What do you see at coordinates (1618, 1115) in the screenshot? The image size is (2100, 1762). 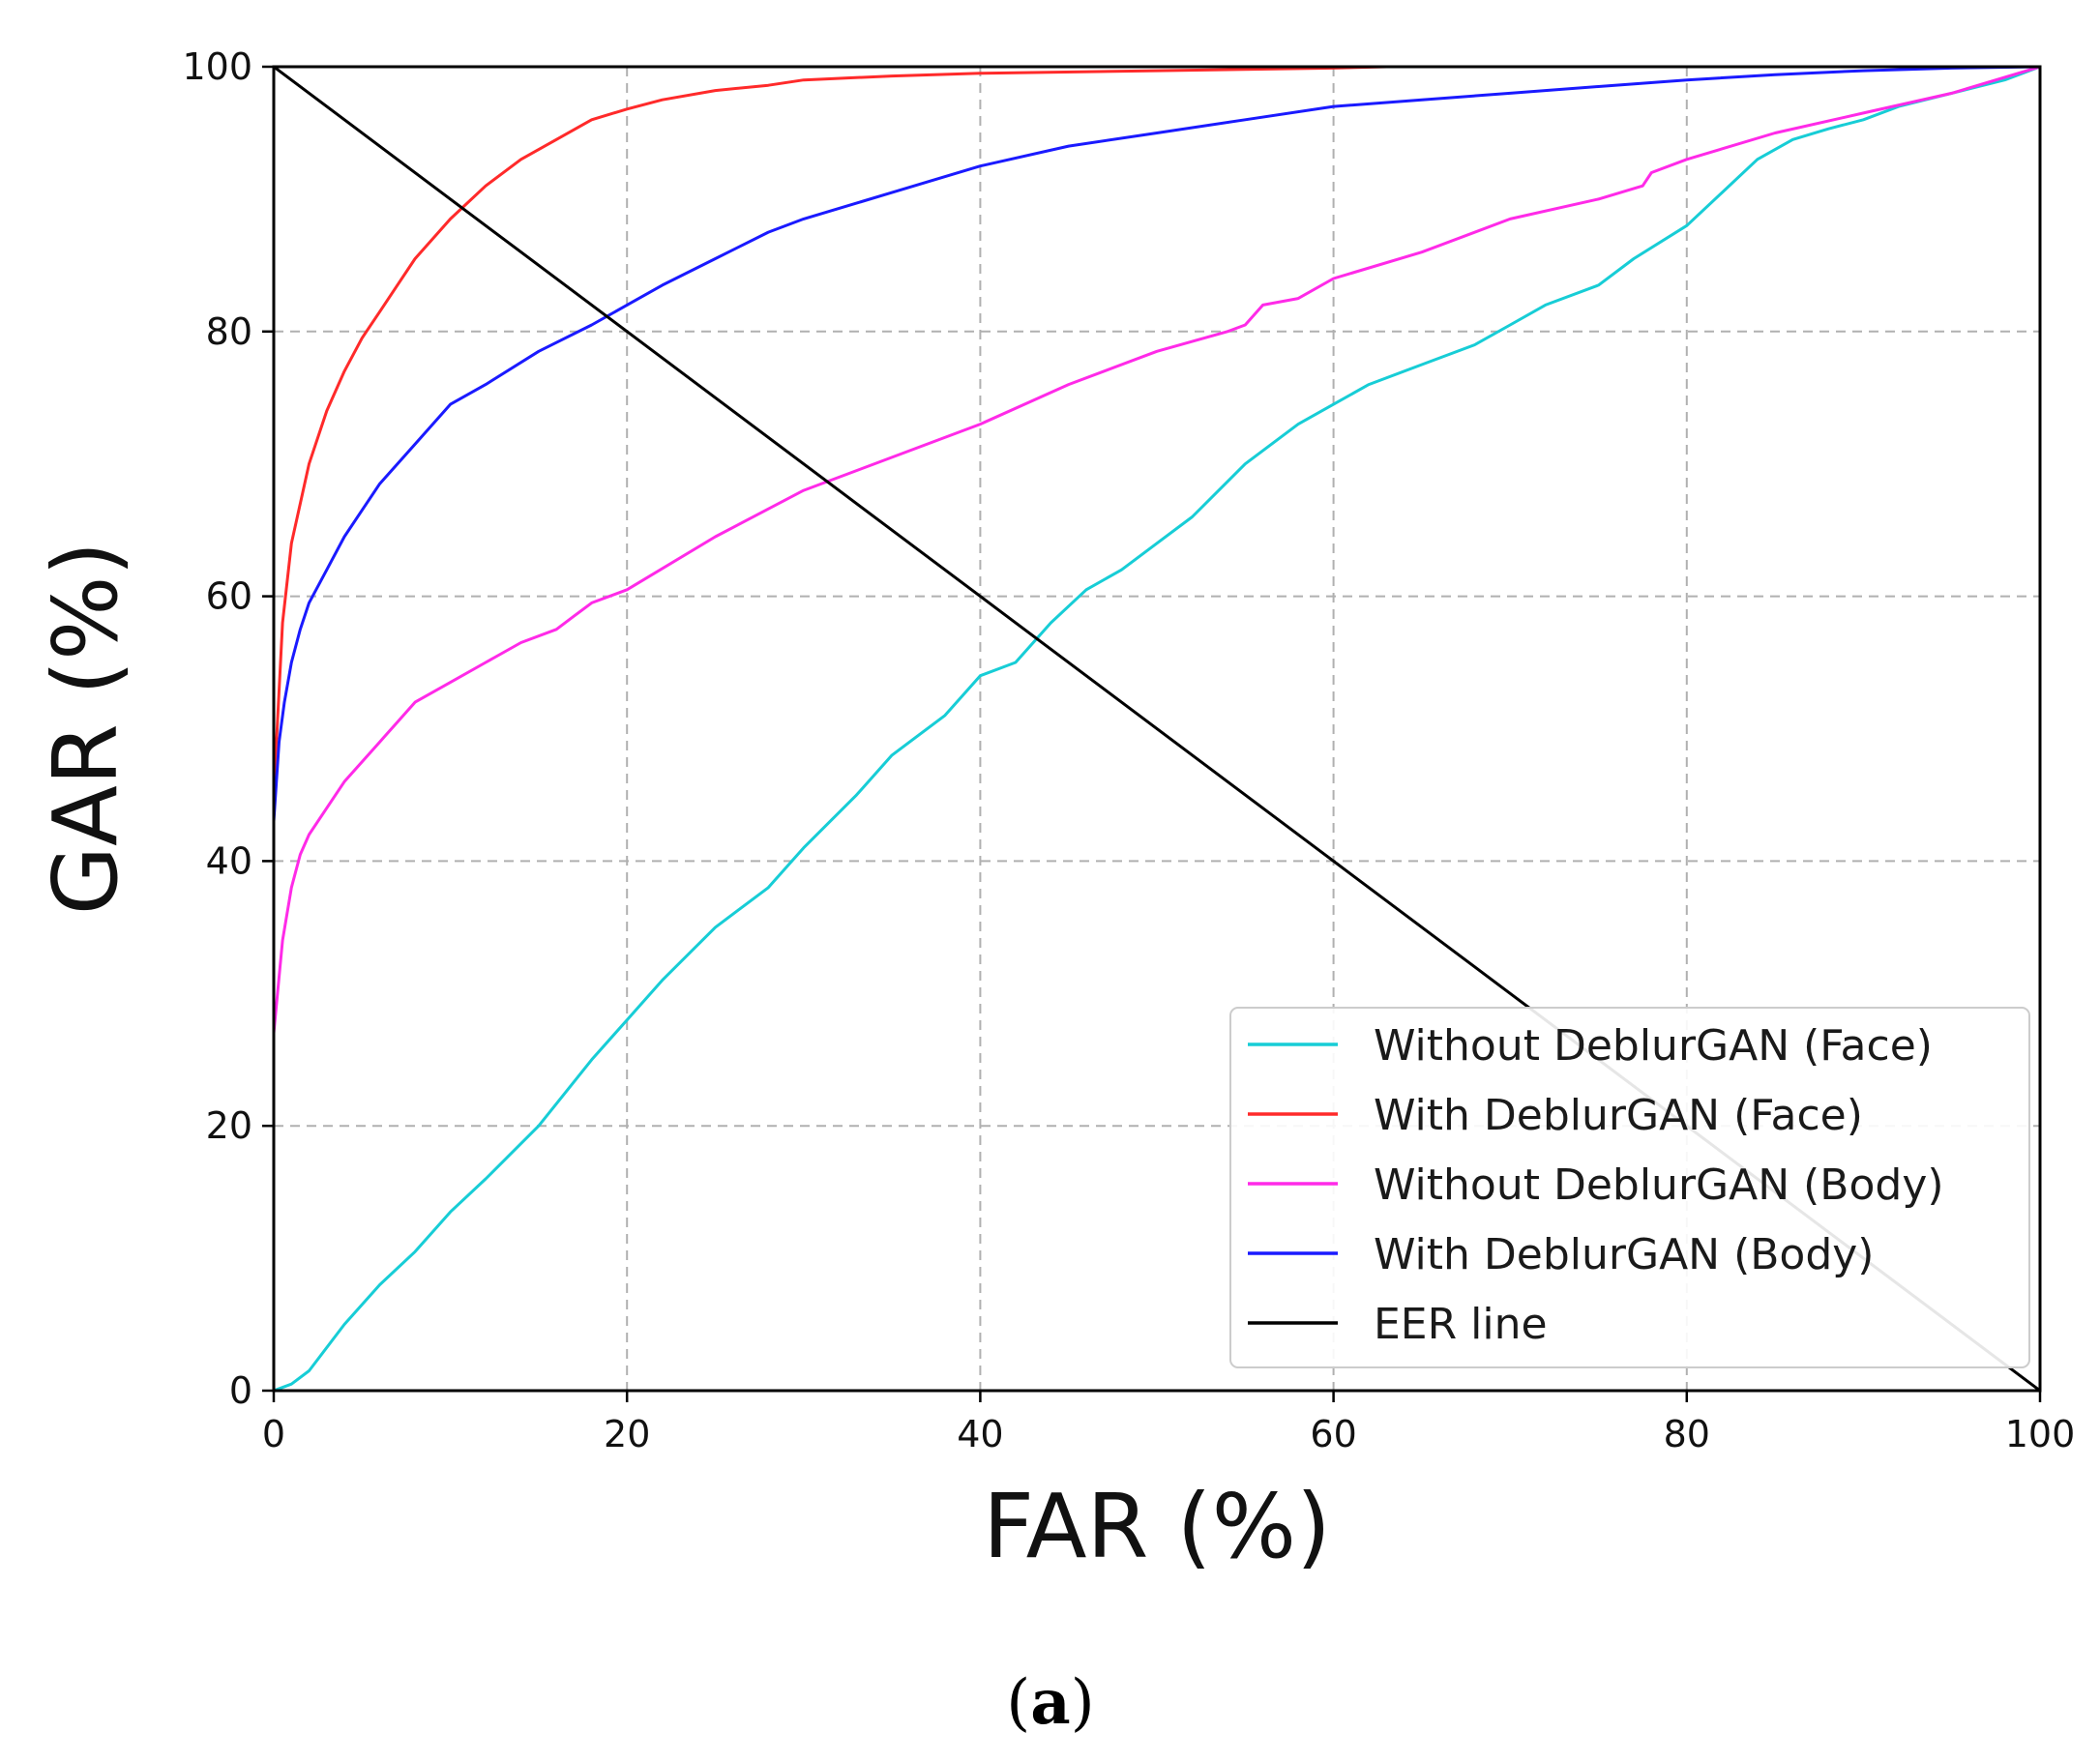 I see `legend-label: With DeblurGAN (Face)` at bounding box center [1618, 1115].